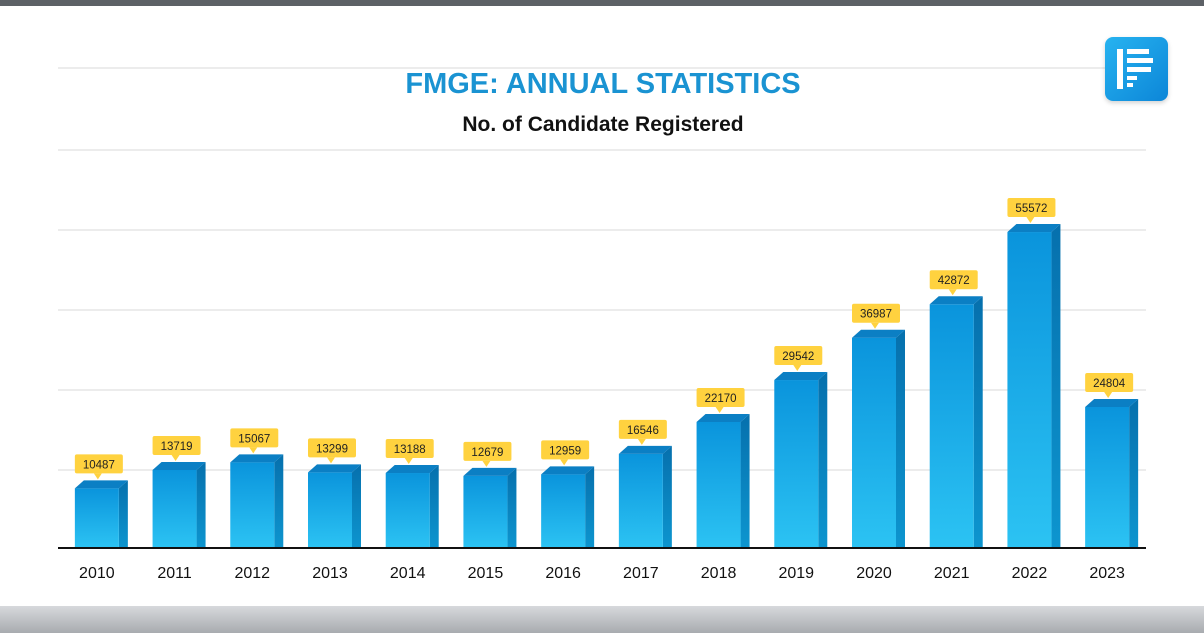  Describe the element at coordinates (252, 573) in the screenshot. I see `x-tick-label: 2012` at that location.